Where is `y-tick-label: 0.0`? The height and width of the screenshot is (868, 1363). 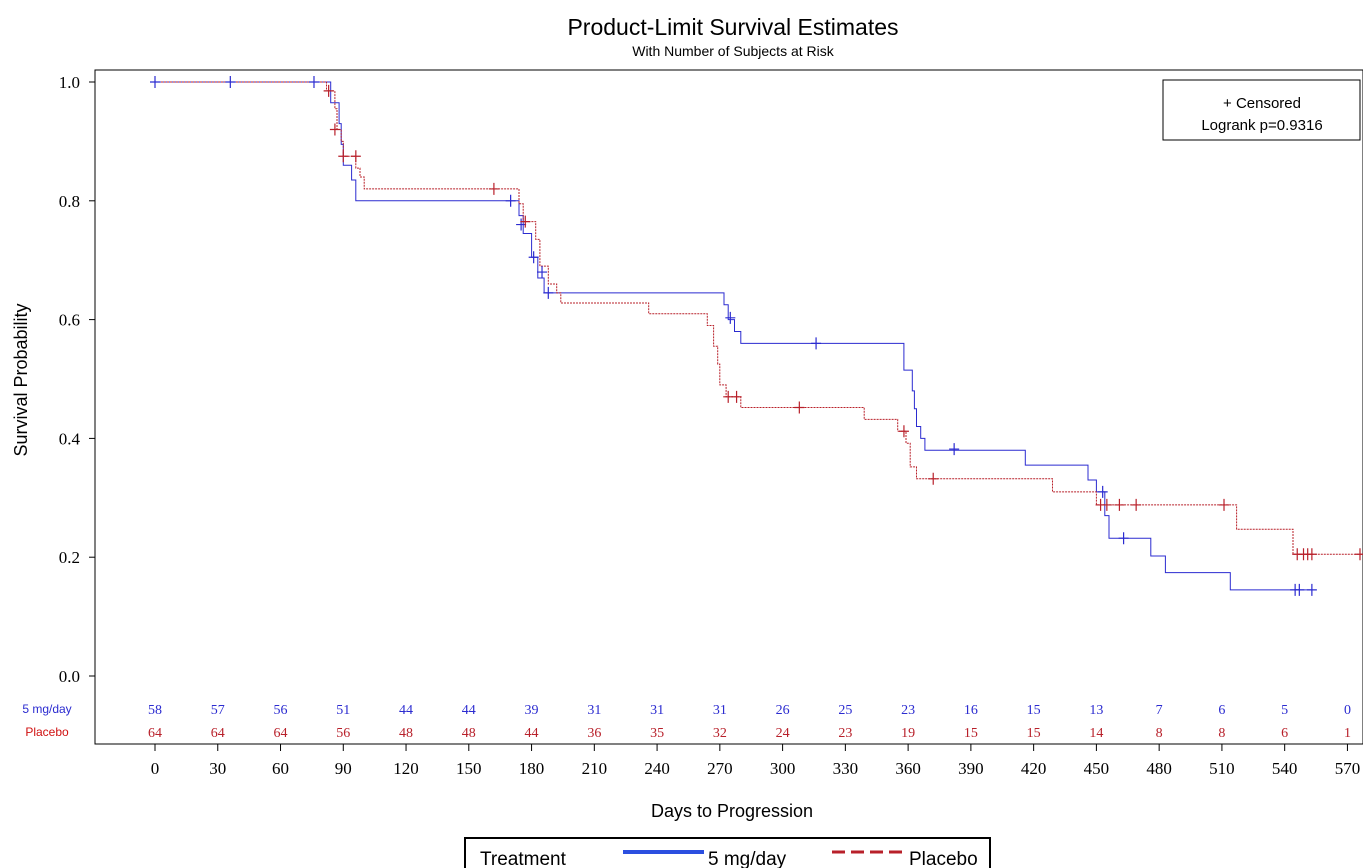 y-tick-label: 0.0 is located at coordinates (69, 676).